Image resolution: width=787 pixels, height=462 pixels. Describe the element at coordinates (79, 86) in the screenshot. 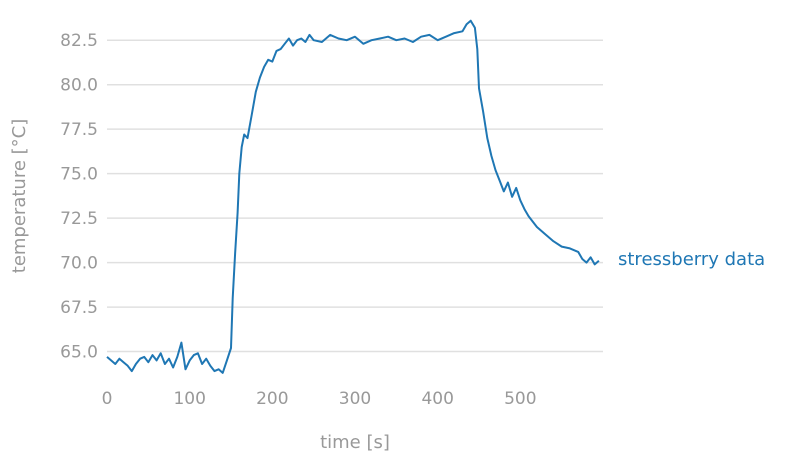

I see `y-tick-label: 80.0` at that location.